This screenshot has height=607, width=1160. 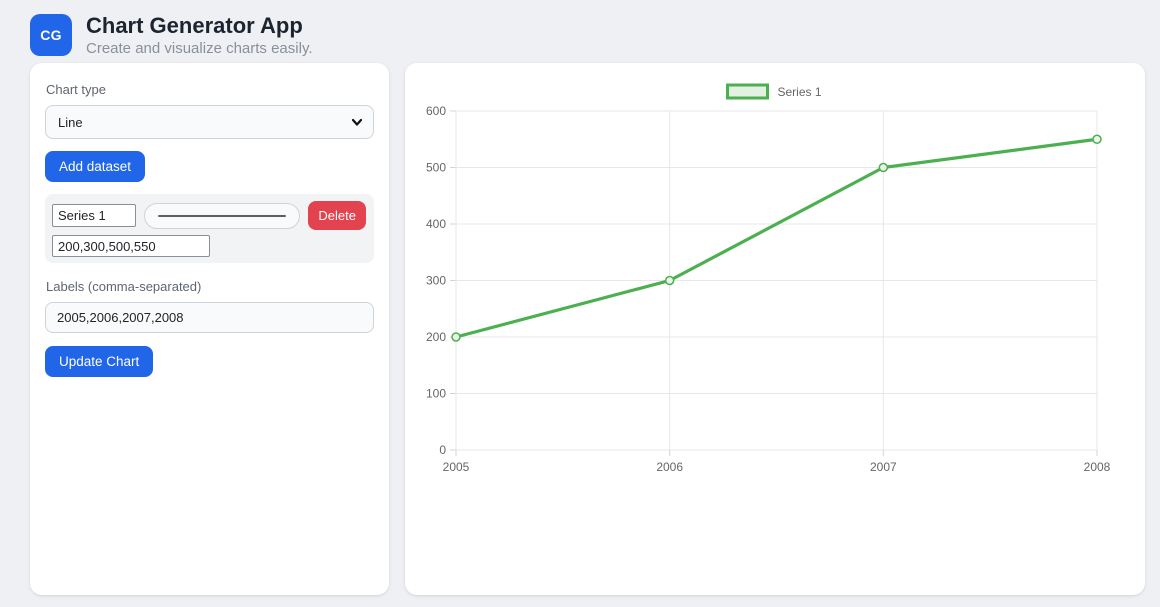 What do you see at coordinates (131, 246) in the screenshot?
I see `series-values-input` at bounding box center [131, 246].